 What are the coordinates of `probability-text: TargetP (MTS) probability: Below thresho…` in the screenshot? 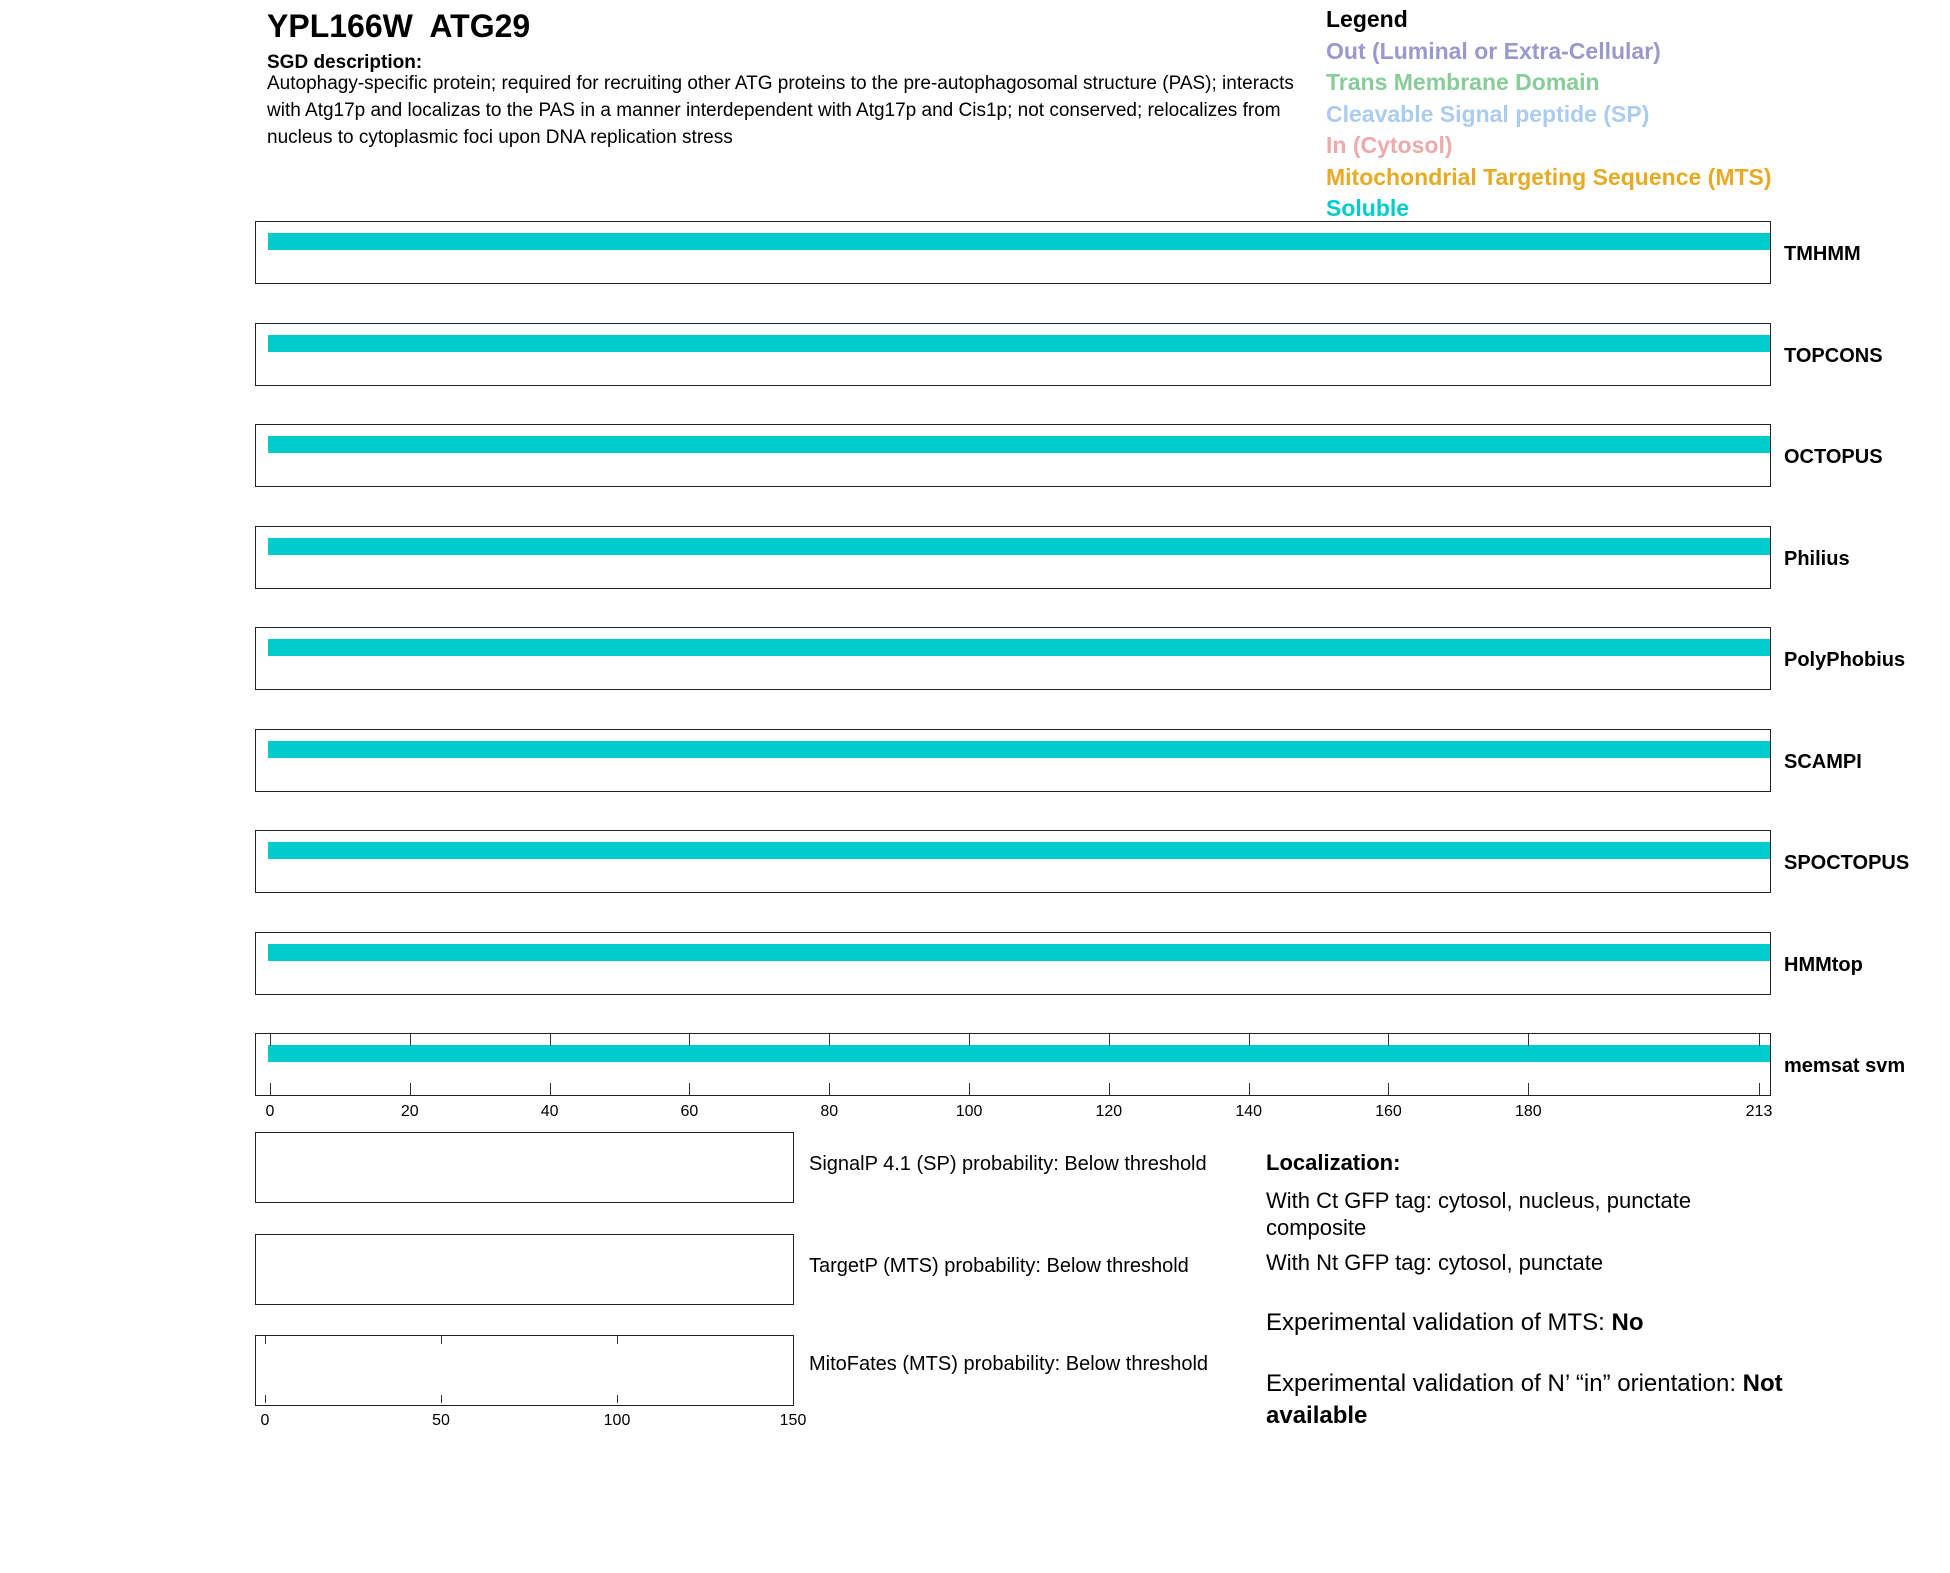 It's located at (999, 1266).